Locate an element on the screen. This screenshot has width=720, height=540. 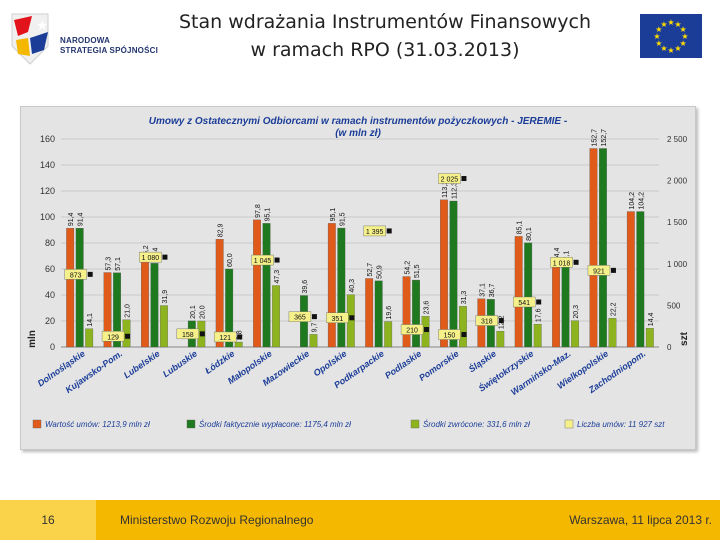
nss-logo-icon: ★ is located at coordinates (30, 39).